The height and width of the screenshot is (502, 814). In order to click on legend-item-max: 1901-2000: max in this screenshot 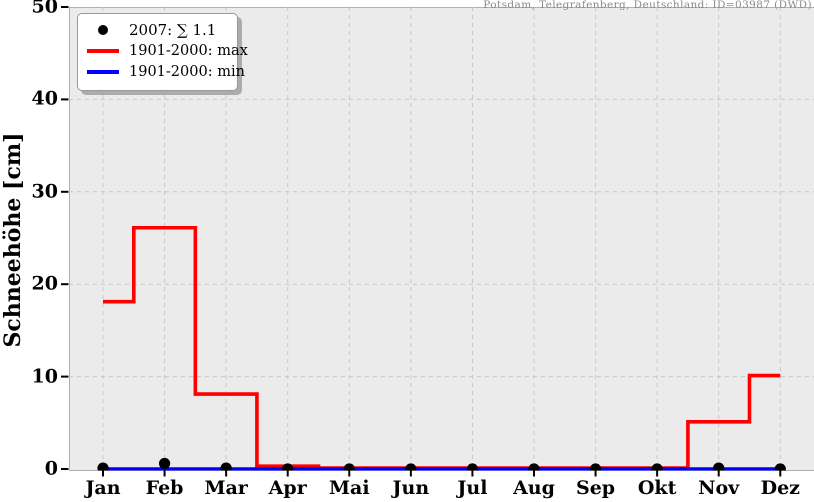, I will do `click(166, 50)`.